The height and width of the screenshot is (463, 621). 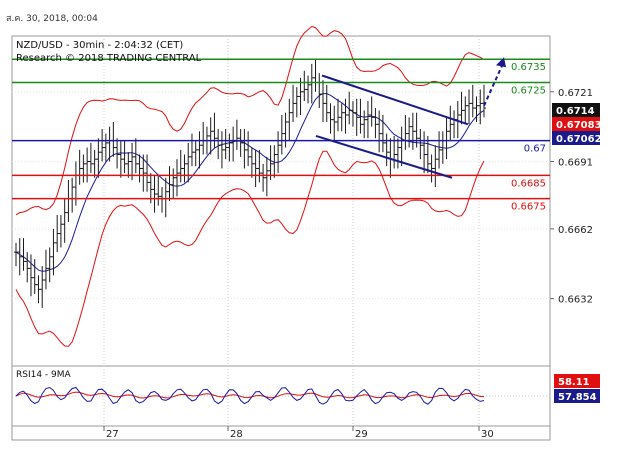 I want to click on level-label: 0.6725, so click(x=528, y=90).